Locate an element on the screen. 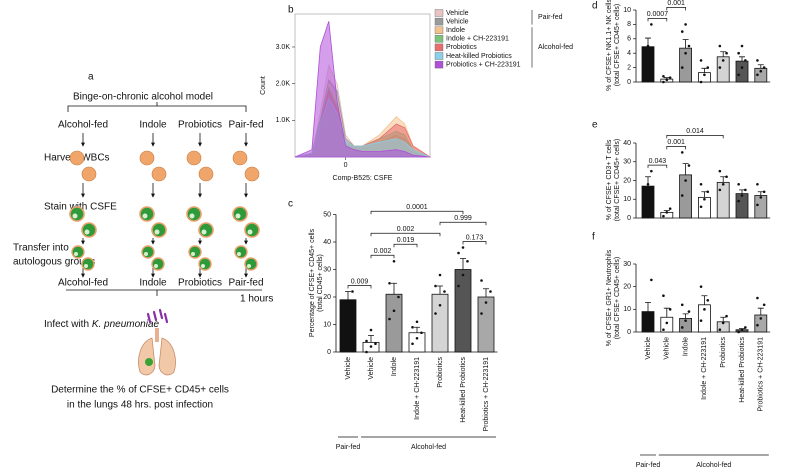 The height and width of the screenshot is (470, 800). infect-label: Infect with K. pneumoniae is located at coordinates (102, 324).